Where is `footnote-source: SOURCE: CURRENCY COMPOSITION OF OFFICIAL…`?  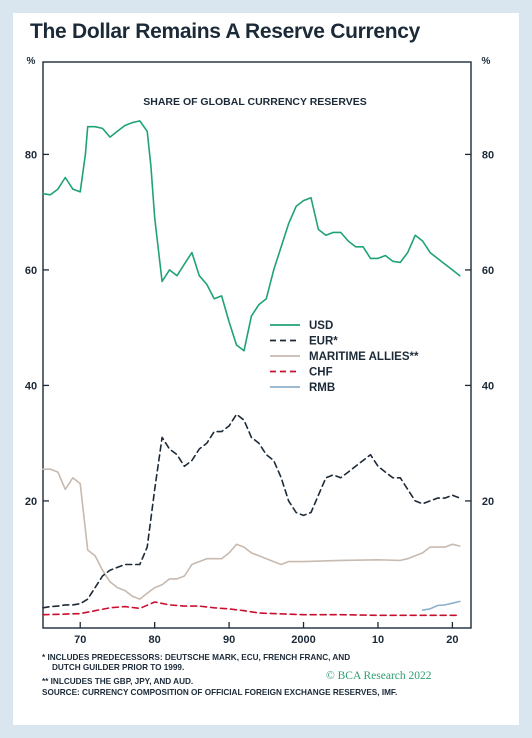
footnote-source: SOURCE: CURRENCY COMPOSITION OF OFFICIAL… is located at coordinates (220, 692).